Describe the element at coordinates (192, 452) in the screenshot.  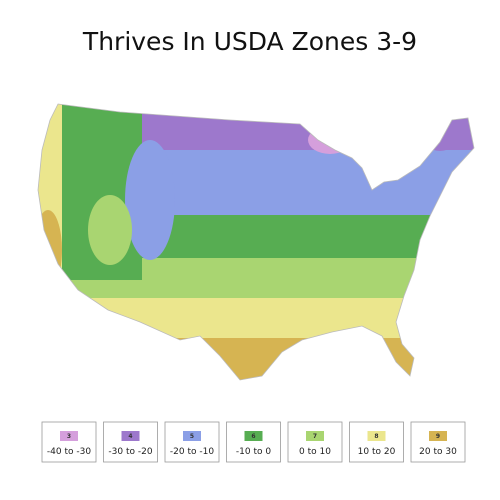
I see `legend-range: -20 to -10` at that location.